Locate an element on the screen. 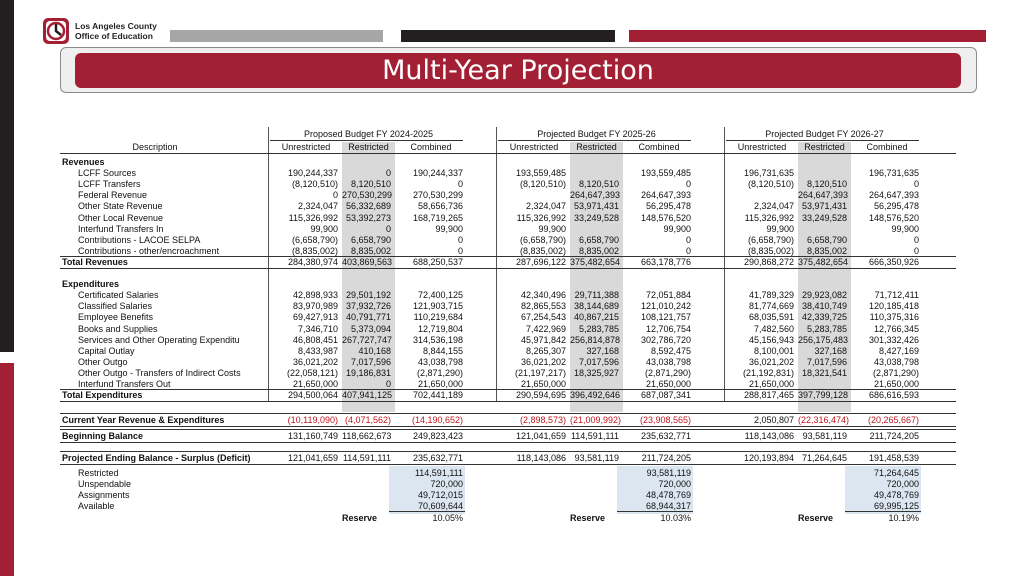 The image size is (1024, 576). table-cell: 38,144,689 is located at coordinates (596, 306).